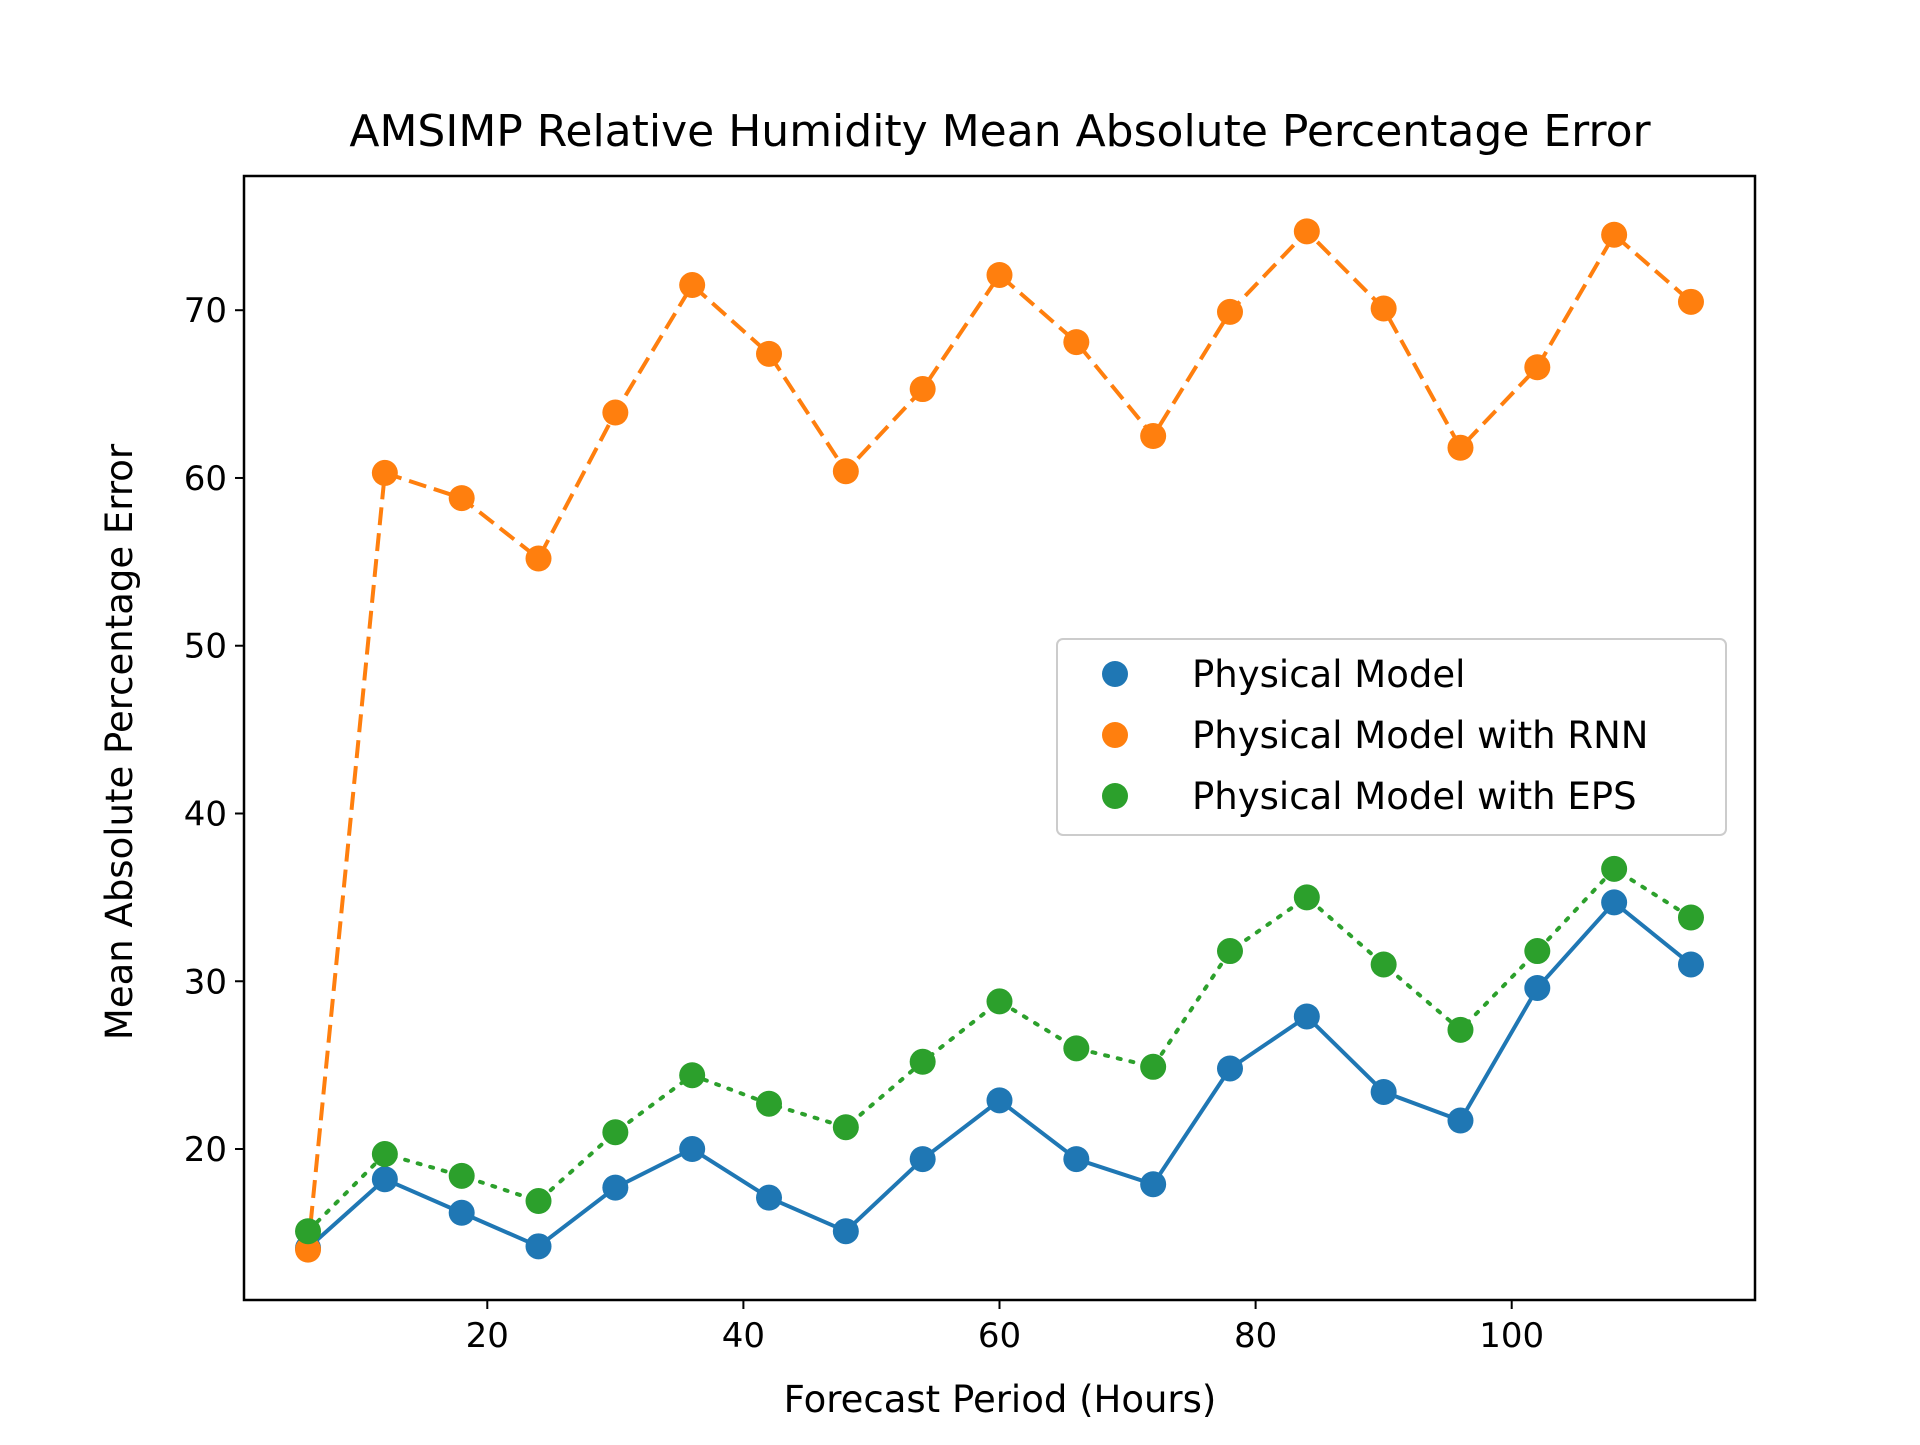 Image resolution: width=1920 pixels, height=1445 pixels. What do you see at coordinates (205, 311) in the screenshot?
I see `y-tick-label: 70` at bounding box center [205, 311].